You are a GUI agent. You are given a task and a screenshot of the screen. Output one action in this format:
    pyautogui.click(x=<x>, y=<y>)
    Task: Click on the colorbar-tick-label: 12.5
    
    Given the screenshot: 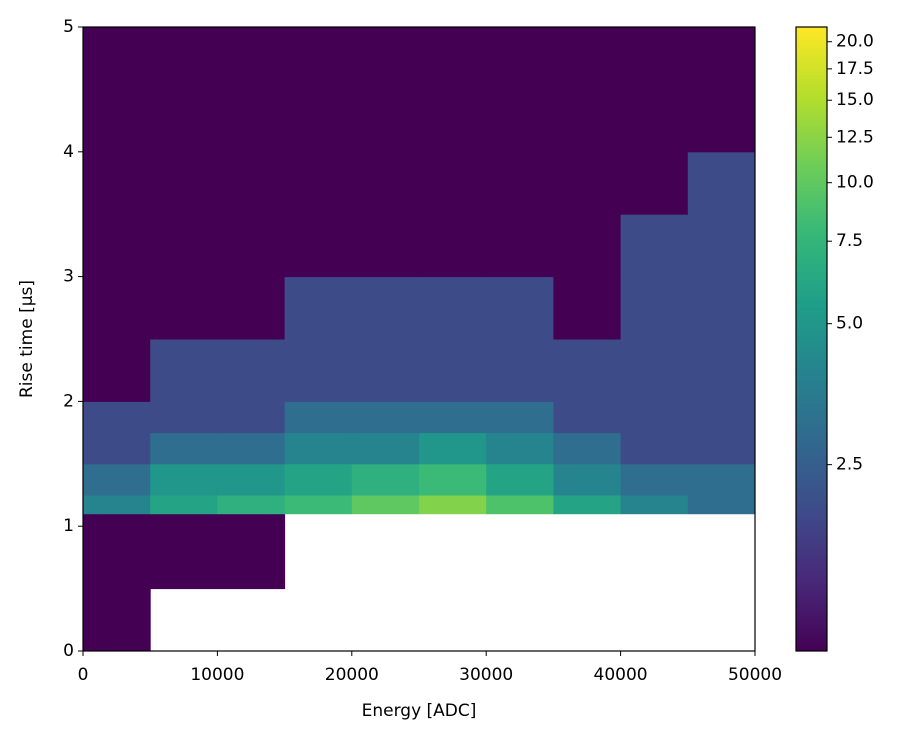 What is the action you would take?
    pyautogui.click(x=855, y=137)
    